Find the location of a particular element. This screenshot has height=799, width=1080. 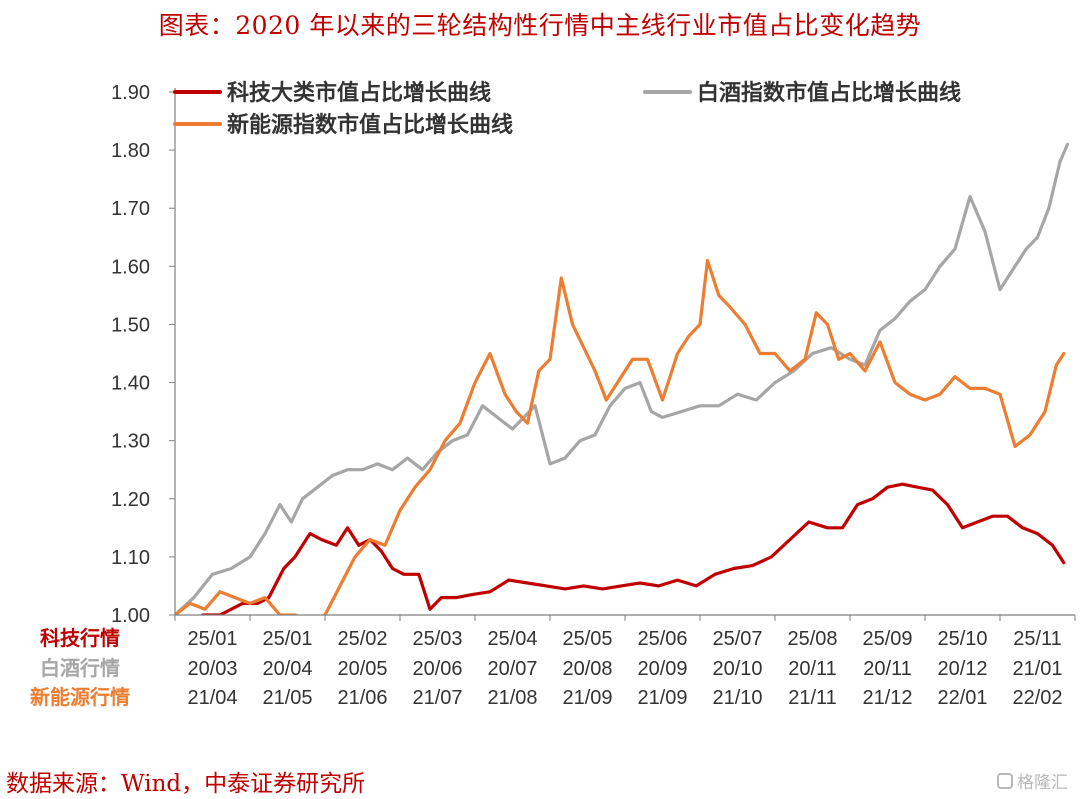

x-tick-label: 21/08 is located at coordinates (512, 698).